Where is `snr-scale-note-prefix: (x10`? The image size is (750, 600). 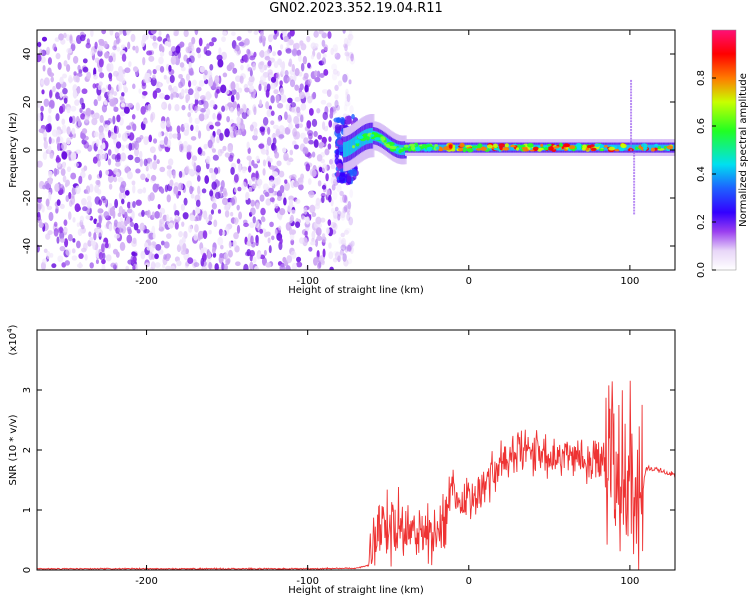 snr-scale-note-prefix: (x10 is located at coordinates (13, 344).